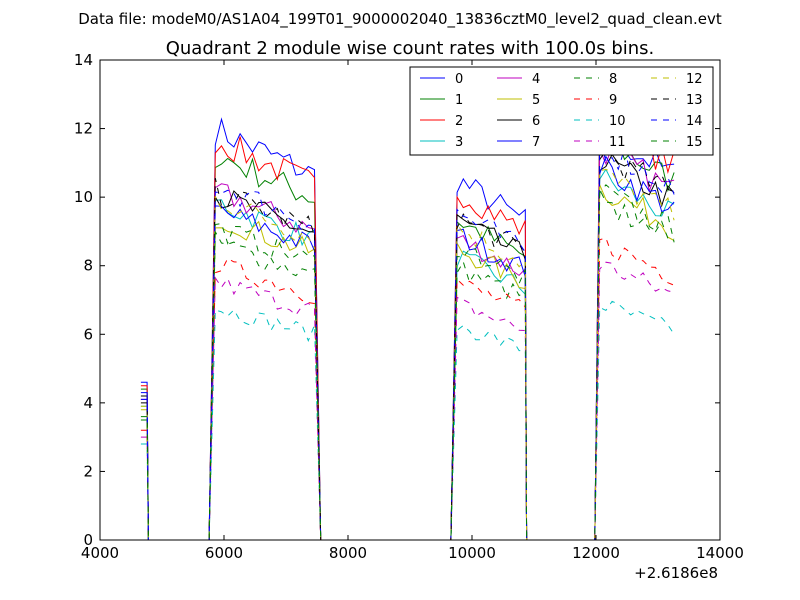 This screenshot has width=800, height=600. I want to click on y-tick-label: 0, so click(88, 540).